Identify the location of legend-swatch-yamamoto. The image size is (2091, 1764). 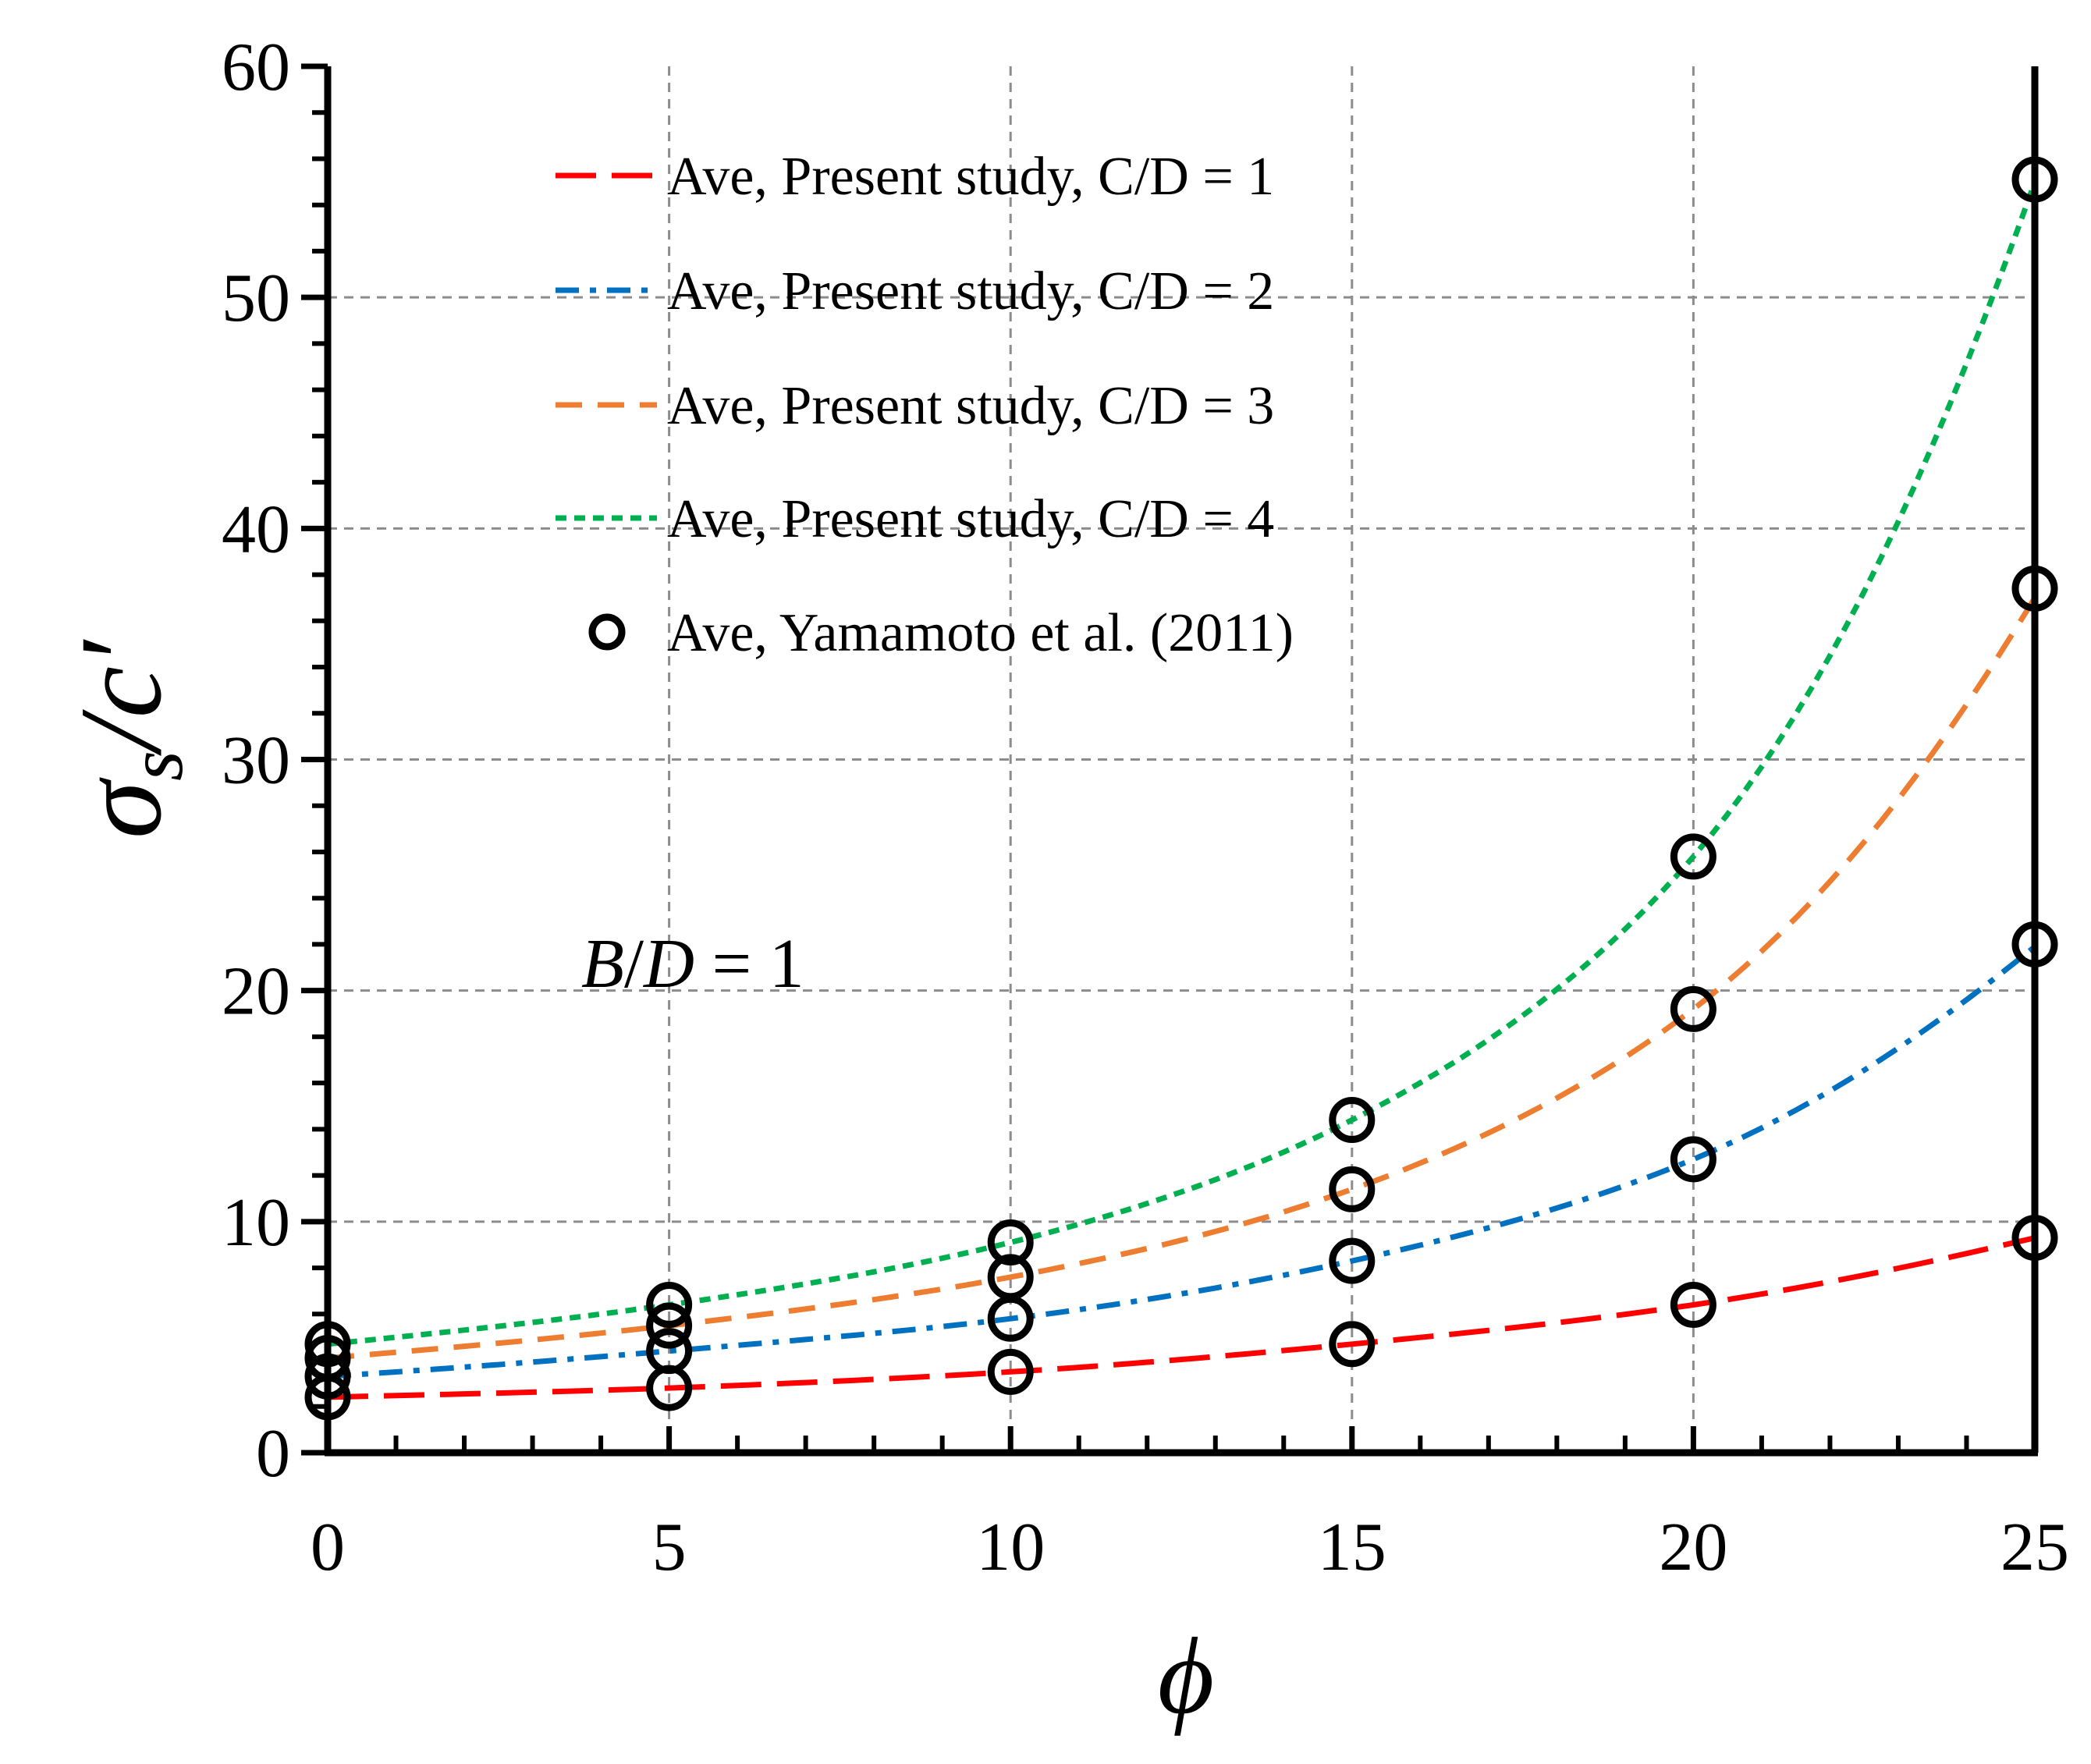
(607, 632).